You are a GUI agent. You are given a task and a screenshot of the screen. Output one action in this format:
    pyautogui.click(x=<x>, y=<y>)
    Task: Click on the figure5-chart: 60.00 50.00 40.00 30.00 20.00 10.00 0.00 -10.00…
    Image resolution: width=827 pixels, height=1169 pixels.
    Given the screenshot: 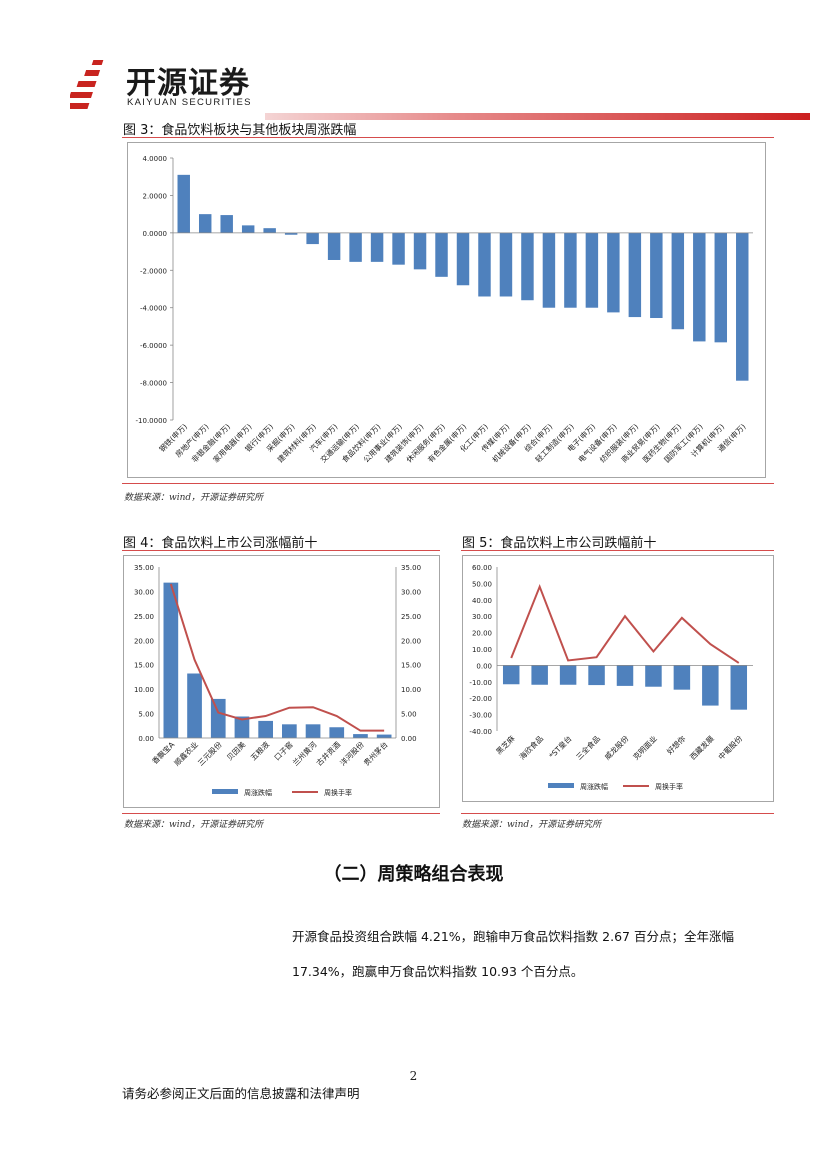 What is the action you would take?
    pyautogui.click(x=611, y=677)
    